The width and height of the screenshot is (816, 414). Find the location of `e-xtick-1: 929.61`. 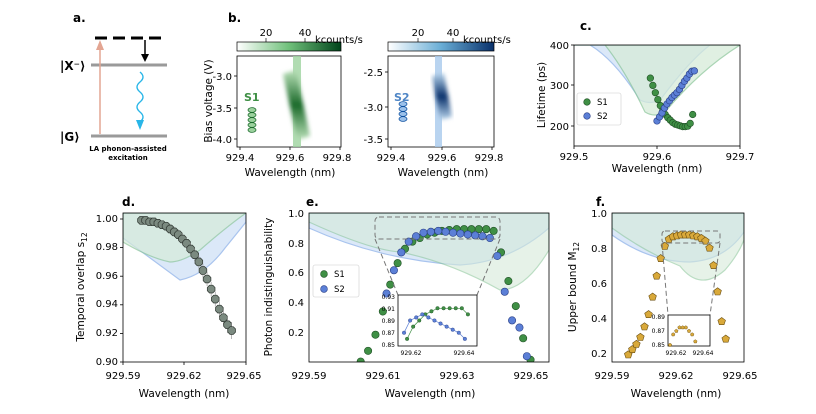

e-xtick-1: 929.61 is located at coordinates (383, 376).